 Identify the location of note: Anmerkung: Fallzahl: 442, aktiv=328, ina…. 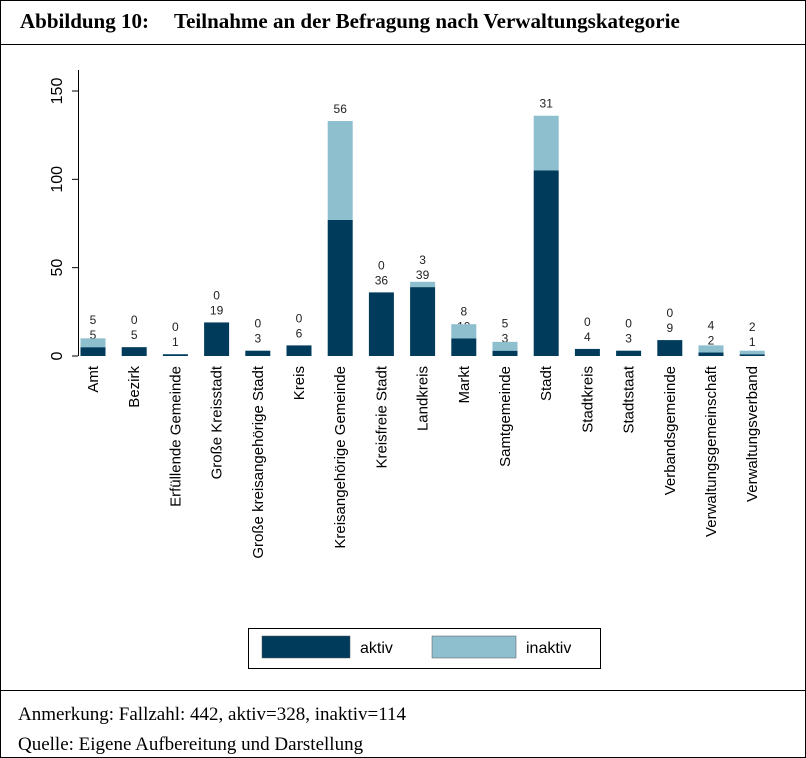
(212, 714).